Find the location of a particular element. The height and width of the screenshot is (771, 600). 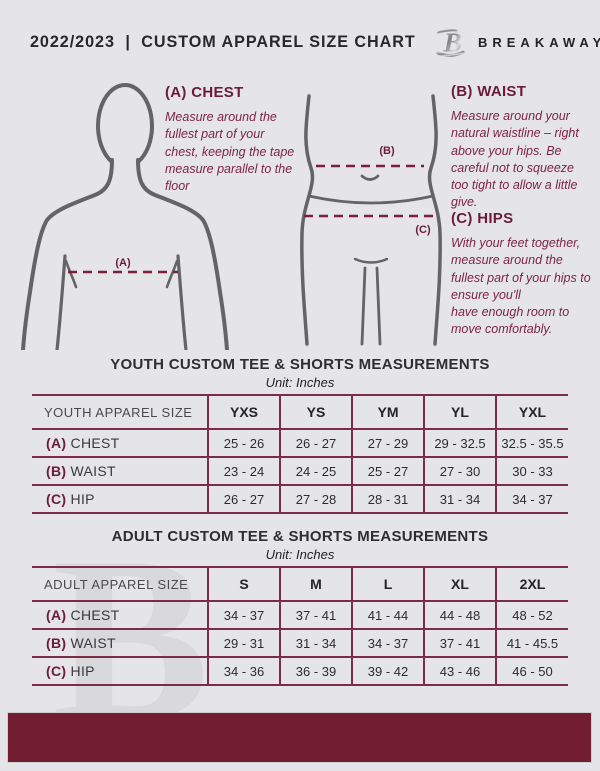

table-header-row: YOUTH APPAREL SIZE YXS YS YM YL YXL is located at coordinates (300, 412).